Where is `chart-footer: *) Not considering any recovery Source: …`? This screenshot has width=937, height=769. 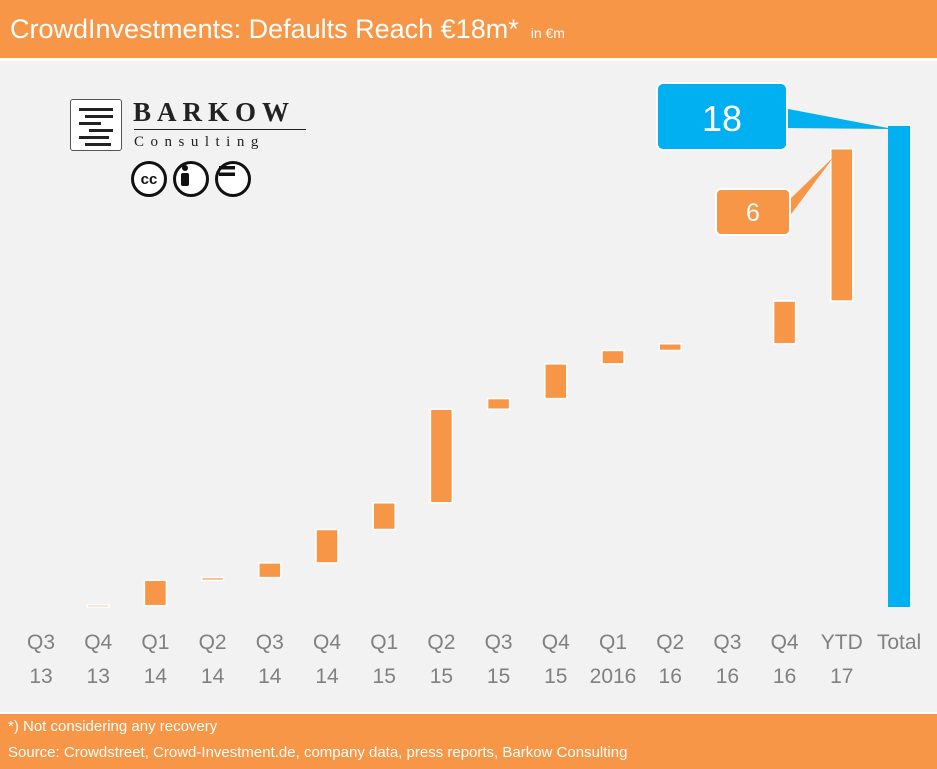
chart-footer: *) Not considering any recovery Source: … is located at coordinates (468, 741).